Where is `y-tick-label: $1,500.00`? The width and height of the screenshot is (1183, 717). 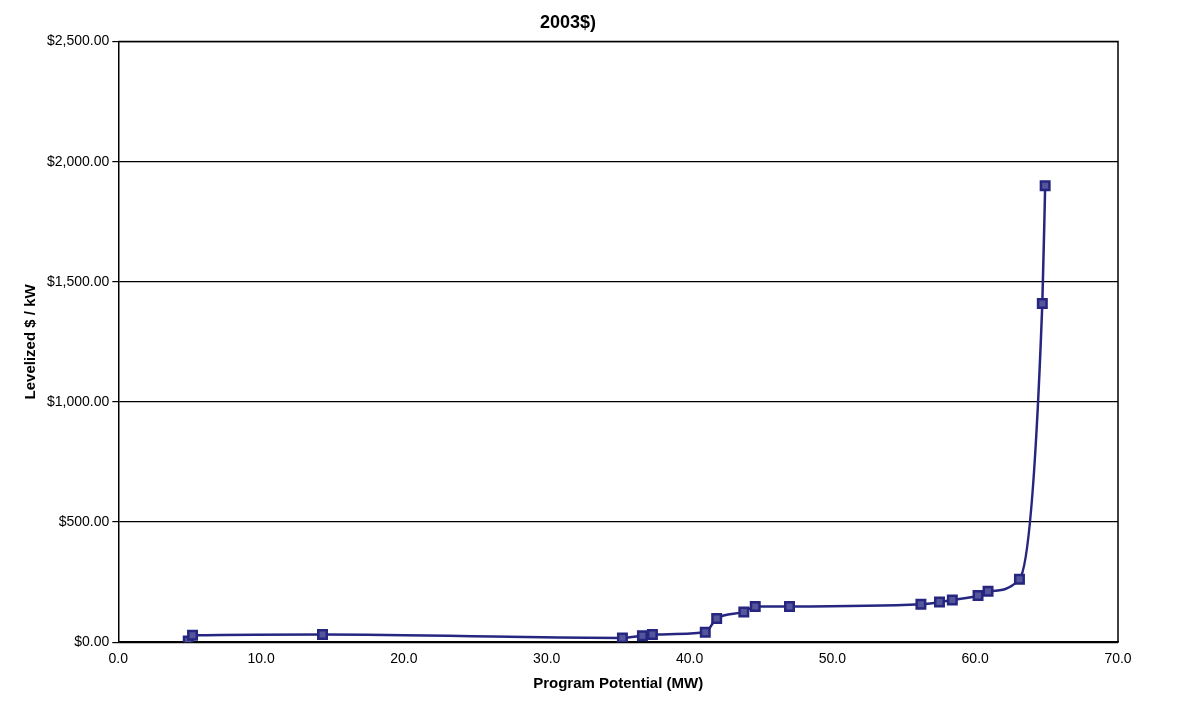 y-tick-label: $1,500.00 is located at coordinates (78, 280).